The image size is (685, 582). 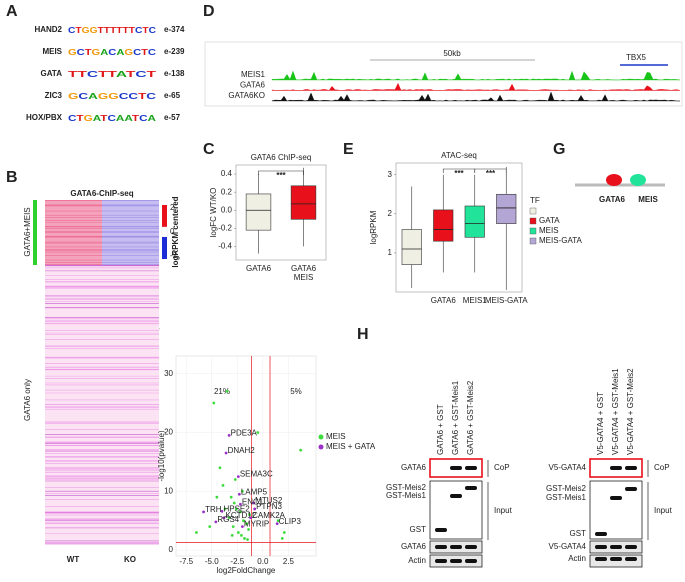 I want to click on scale-label: 50kb, so click(x=452, y=53).